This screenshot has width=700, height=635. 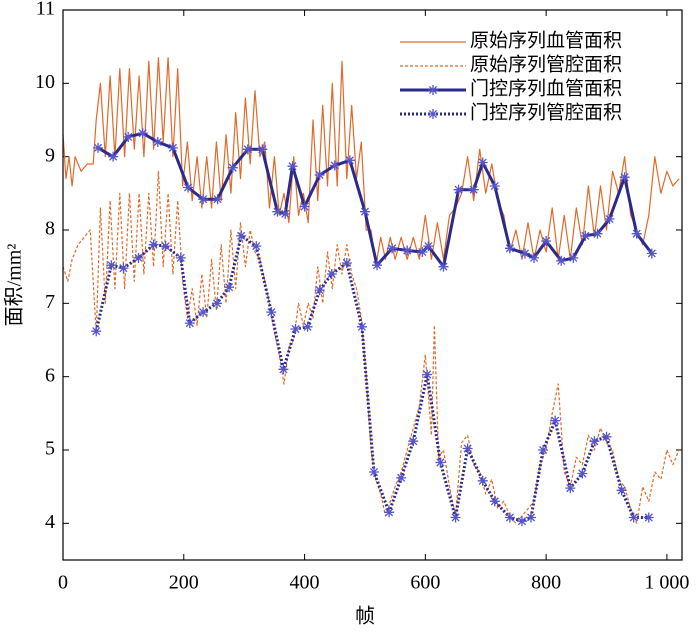 I want to click on y-tick-label: 7, so click(x=50, y=302).